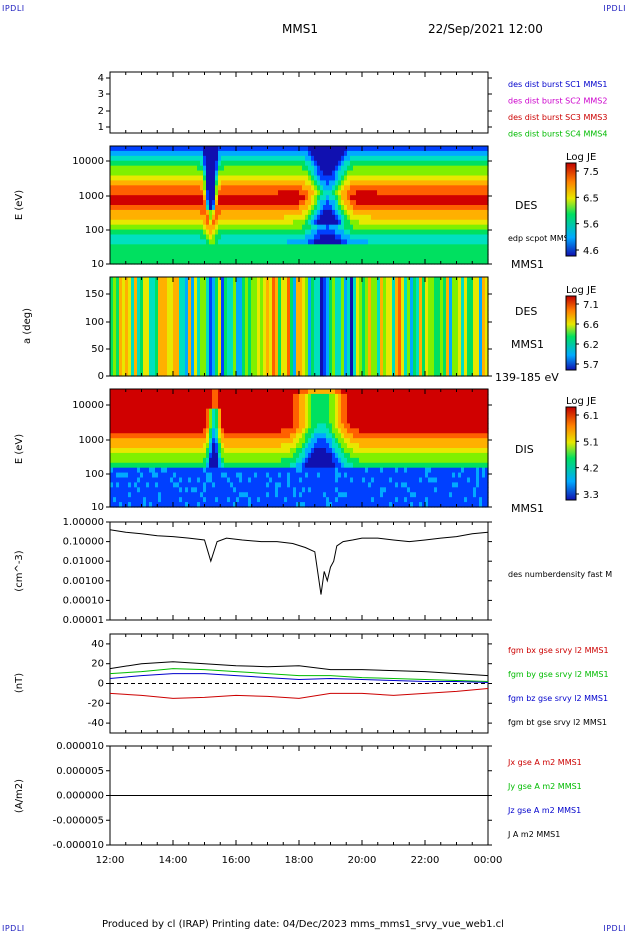 The width and height of the screenshot is (630, 934). I want to click on burst-legend-entry: des dist burst SC3 MMS3, so click(557, 117).